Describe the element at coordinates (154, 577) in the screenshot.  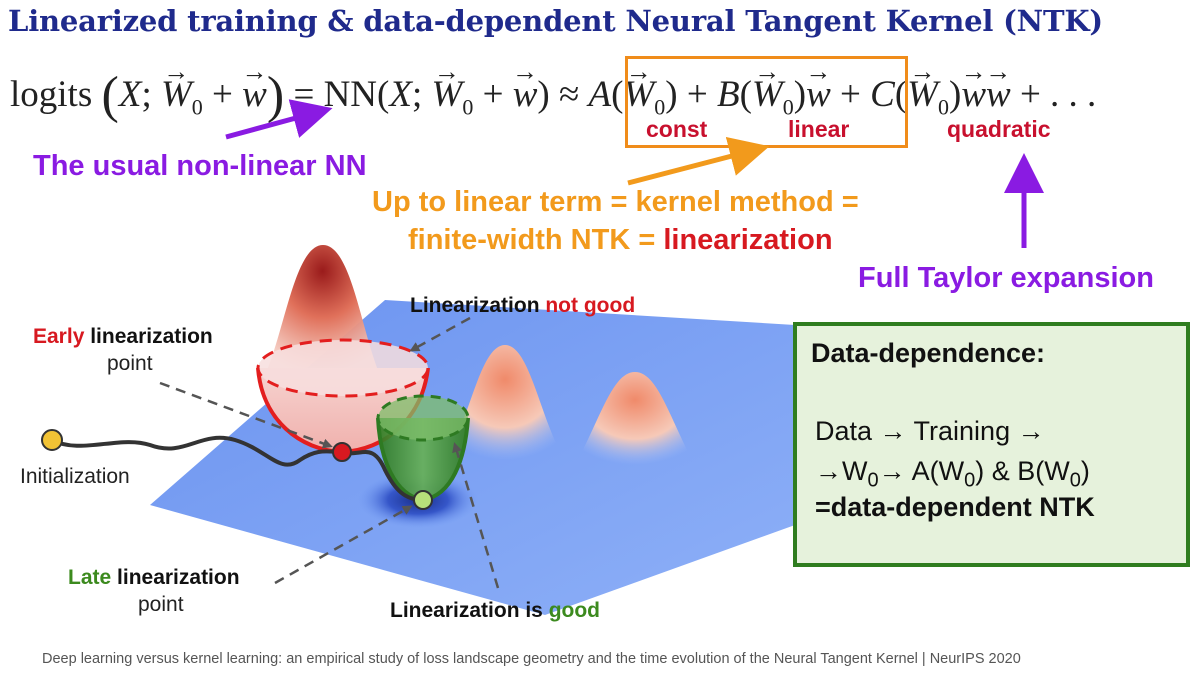
I see `late-linearization-label: Late linearization` at that location.